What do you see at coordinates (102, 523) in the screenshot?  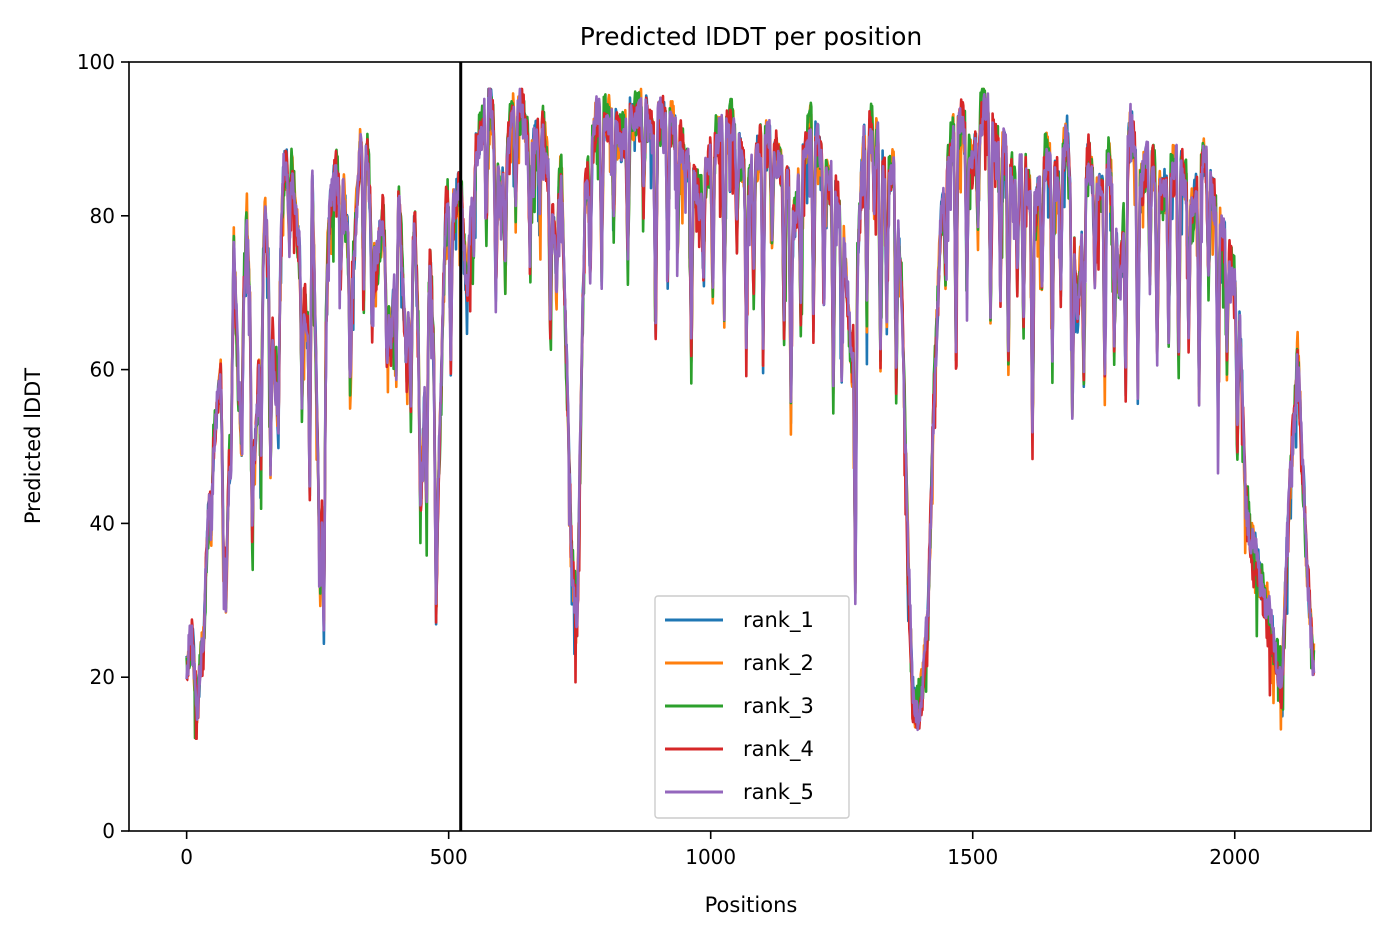 I see `y-tick-label: 40` at bounding box center [102, 523].